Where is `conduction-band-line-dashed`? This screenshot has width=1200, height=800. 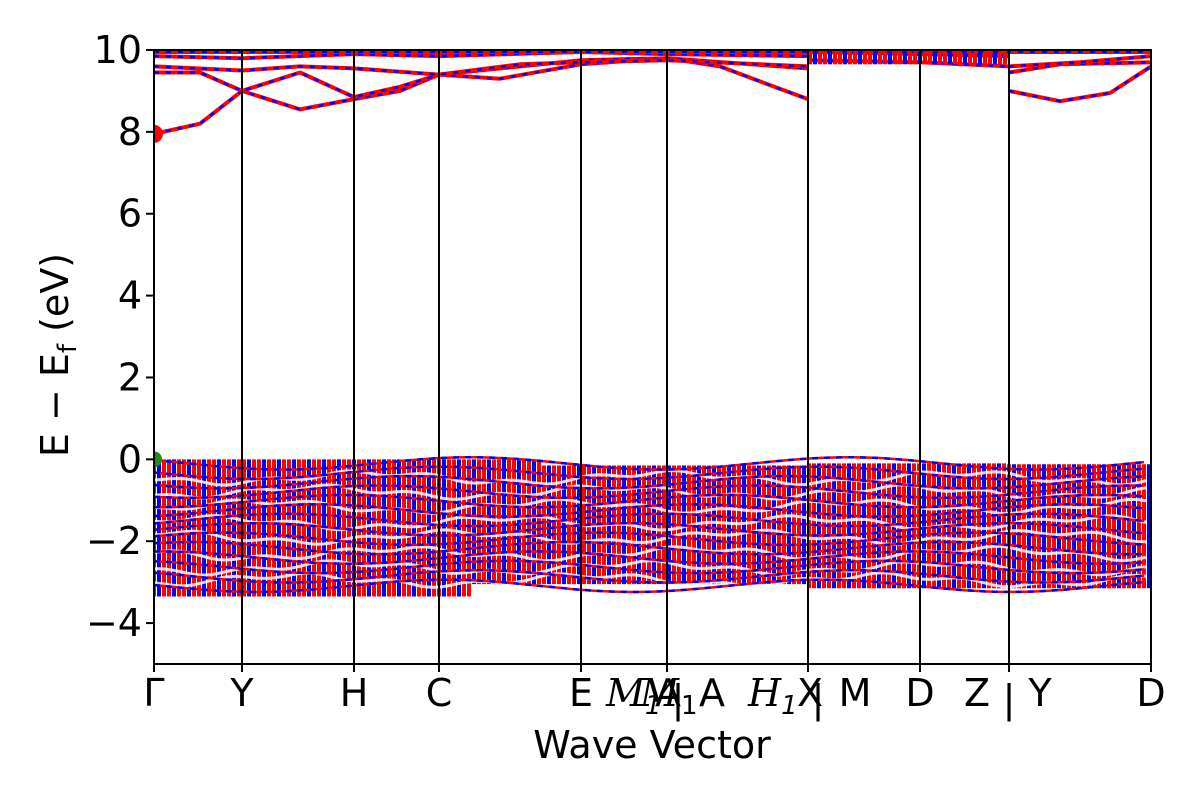 conduction-band-line-dashed is located at coordinates (1080, 84).